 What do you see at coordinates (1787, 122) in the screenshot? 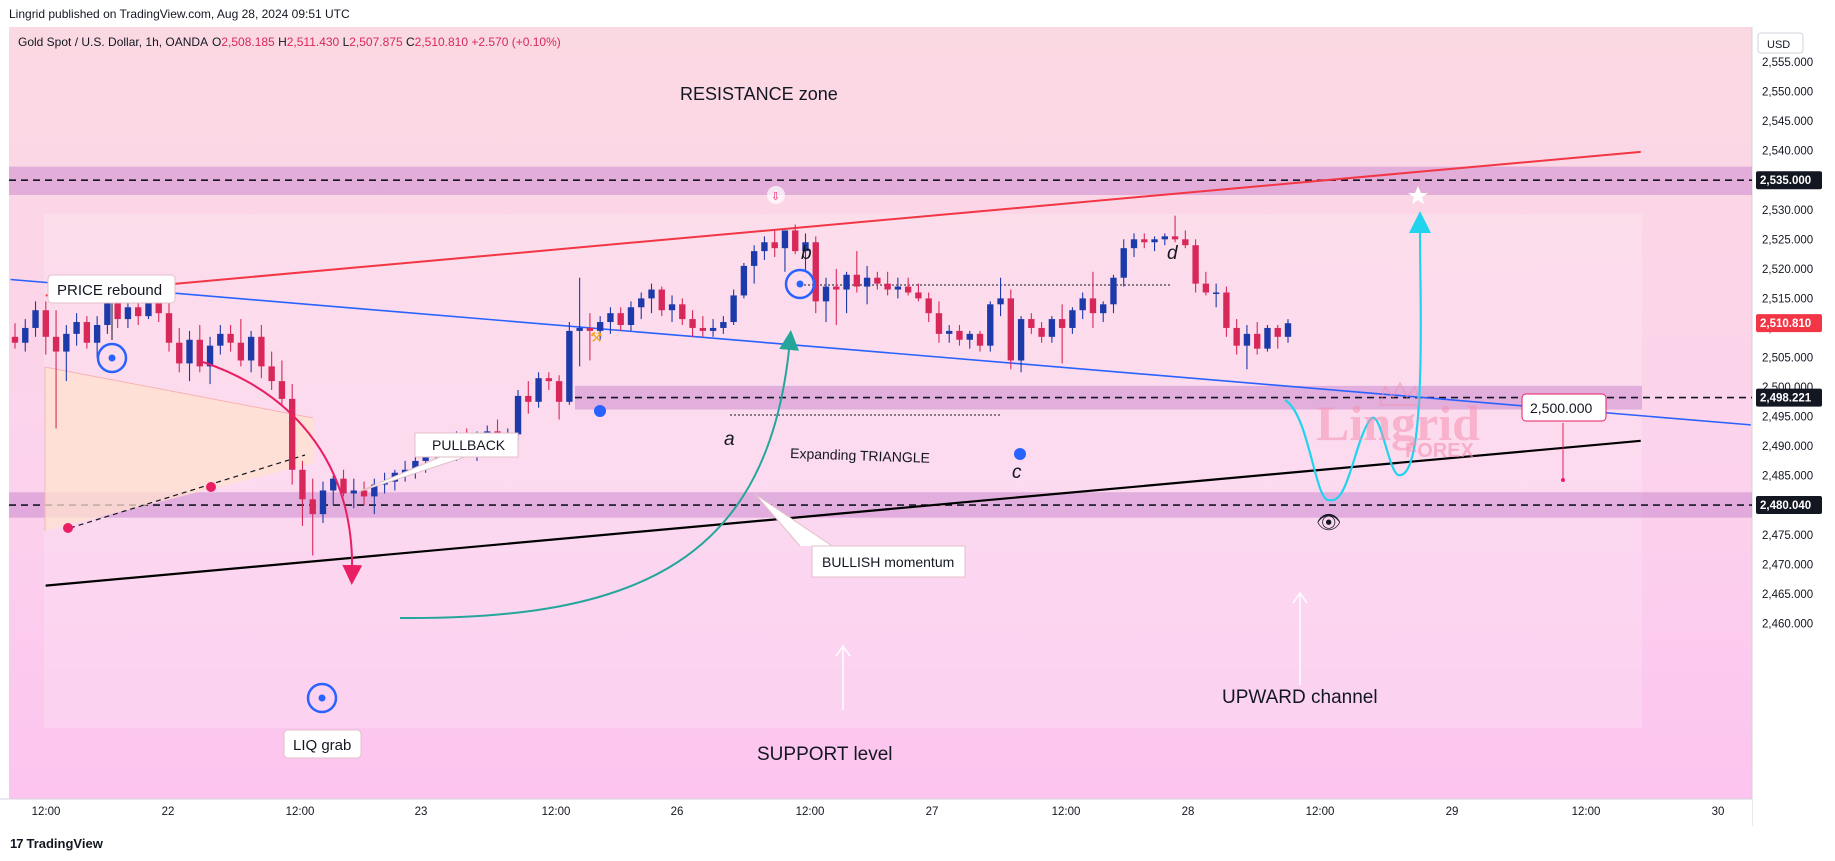
I see `y-tick-label: 2,545.000` at bounding box center [1787, 122].